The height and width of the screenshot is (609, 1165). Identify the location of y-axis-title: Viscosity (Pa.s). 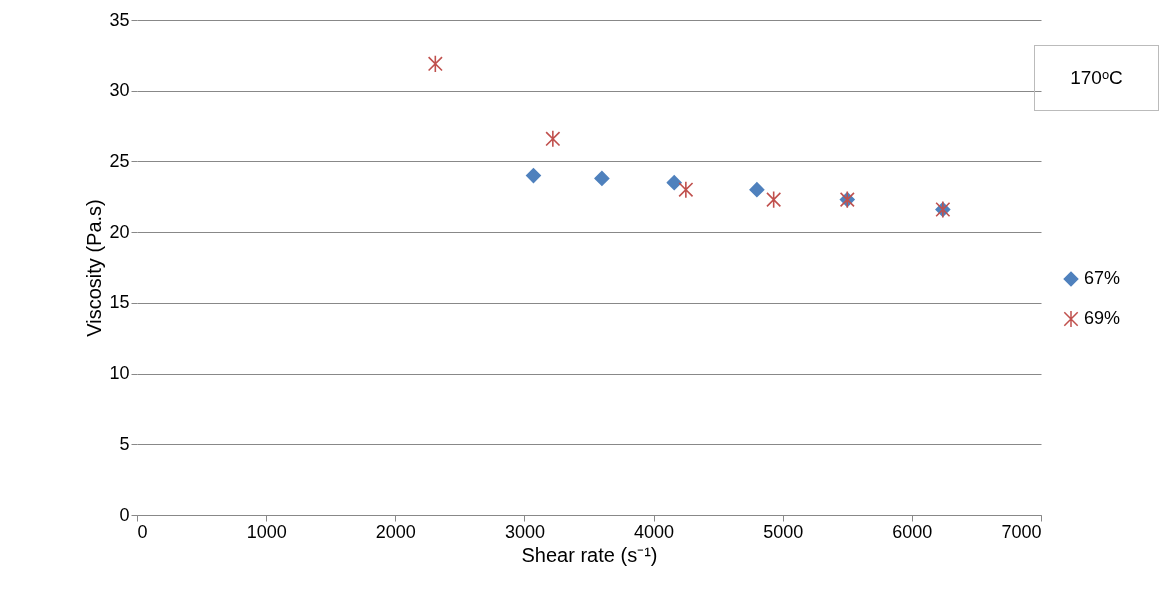
(94, 268).